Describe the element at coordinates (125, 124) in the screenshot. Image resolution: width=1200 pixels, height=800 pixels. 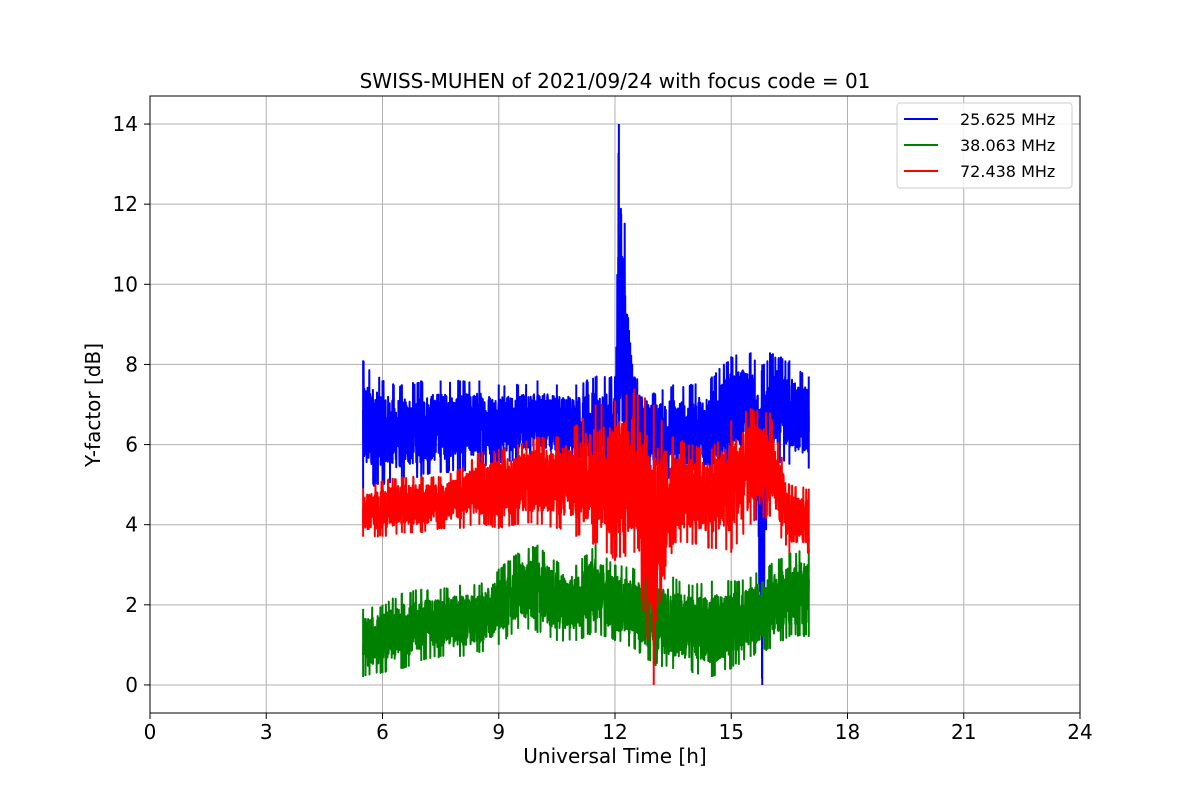
I see `y-tick-label: 14` at that location.